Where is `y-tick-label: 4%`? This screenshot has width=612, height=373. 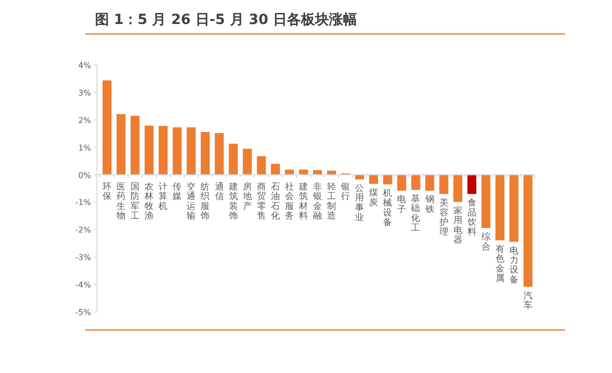
y-tick-label: 4% is located at coordinates (85, 65).